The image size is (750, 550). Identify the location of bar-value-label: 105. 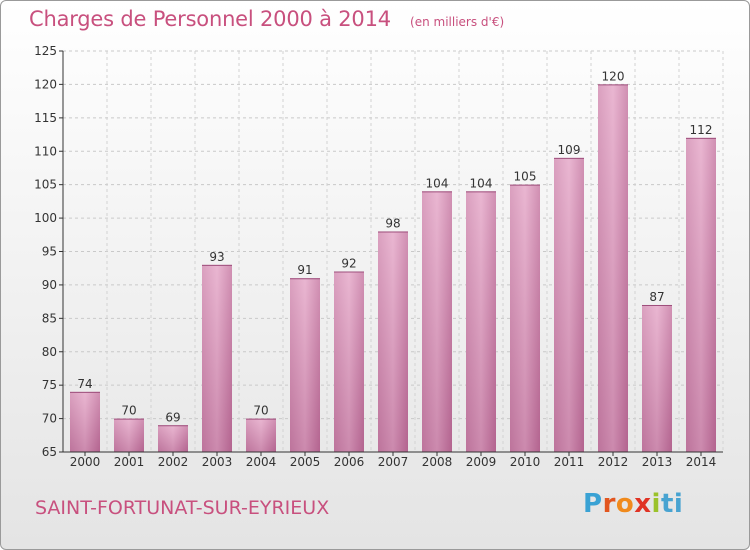
(525, 177).